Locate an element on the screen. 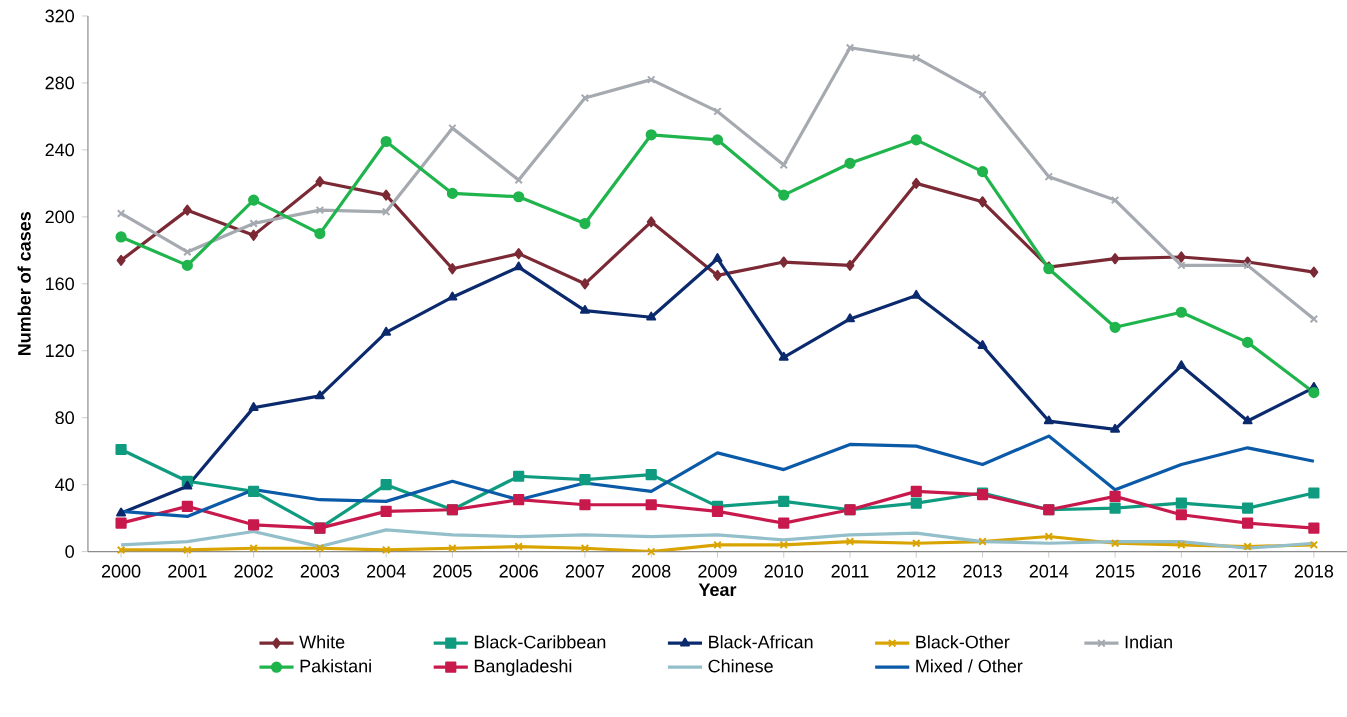  y-tick-label: 80 is located at coordinates (64, 417).